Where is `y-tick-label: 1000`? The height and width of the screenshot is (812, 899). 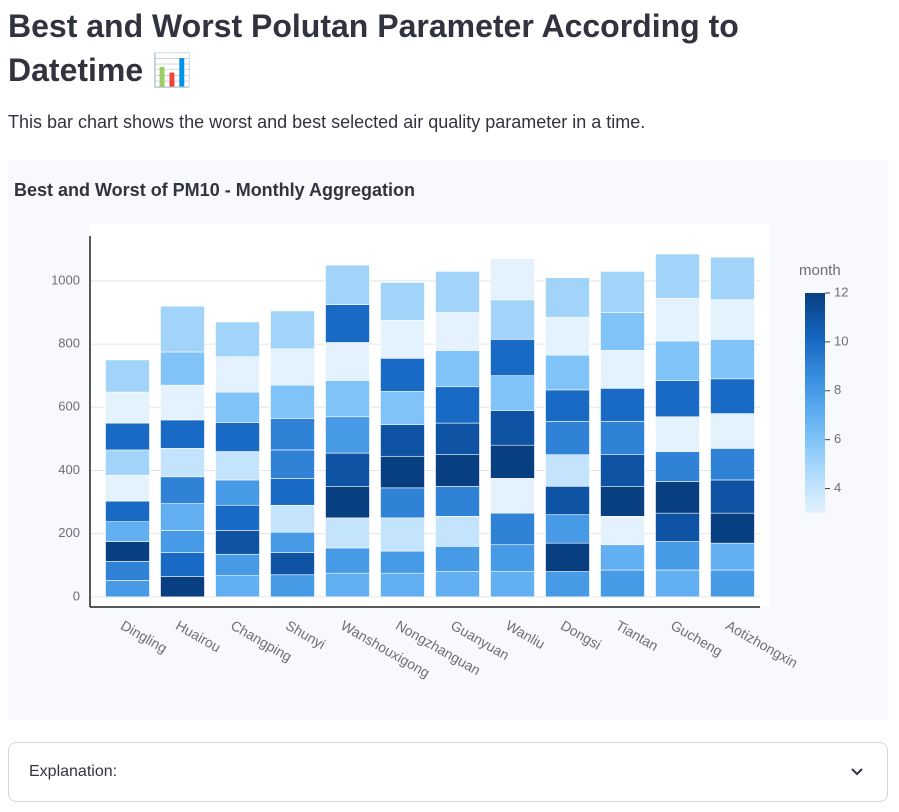 y-tick-label: 1000 is located at coordinates (65, 279).